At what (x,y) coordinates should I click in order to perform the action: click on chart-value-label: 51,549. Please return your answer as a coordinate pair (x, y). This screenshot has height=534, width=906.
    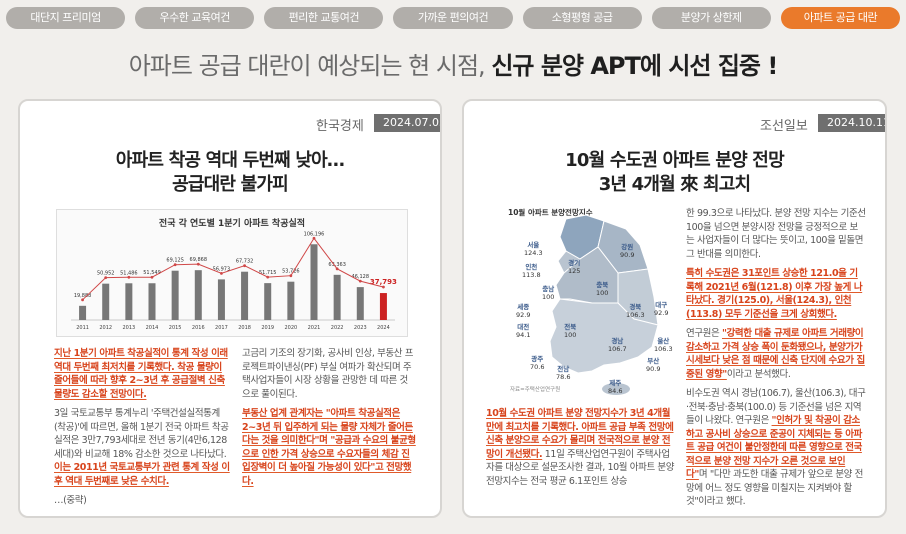
    Looking at the image, I should click on (152, 273).